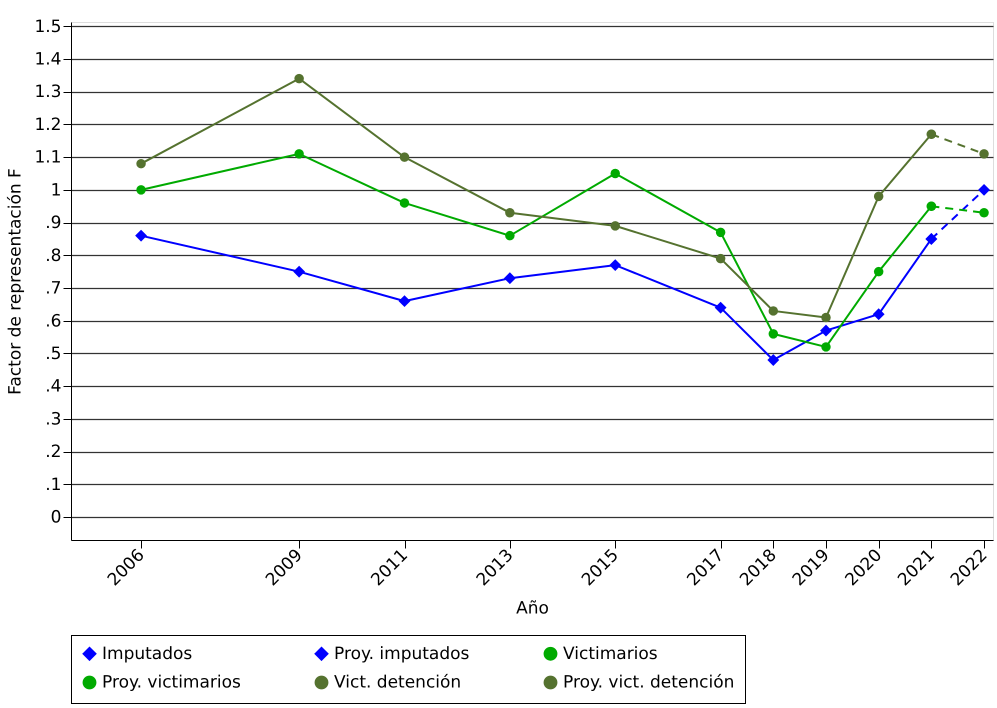 This screenshot has height=708, width=997. I want to click on y-tick-label: 1, so click(56, 190).